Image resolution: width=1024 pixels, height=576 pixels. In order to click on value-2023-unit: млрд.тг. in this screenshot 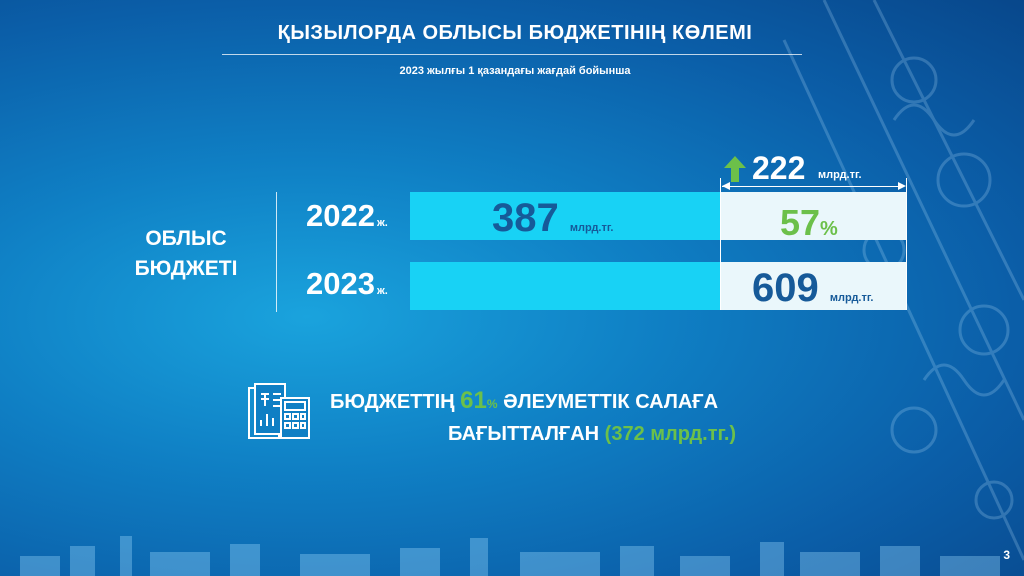, I will do `click(851, 298)`.